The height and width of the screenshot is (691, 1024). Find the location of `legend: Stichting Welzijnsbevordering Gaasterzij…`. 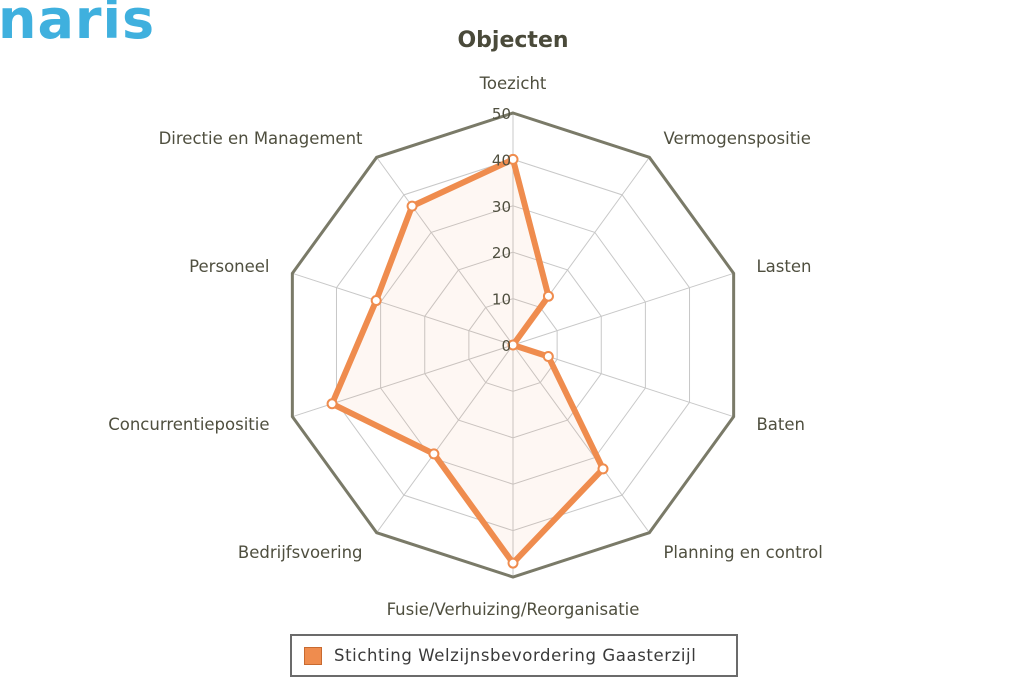

legend: Stichting Welzijnsbevordering Gaasterzij… is located at coordinates (514, 655).